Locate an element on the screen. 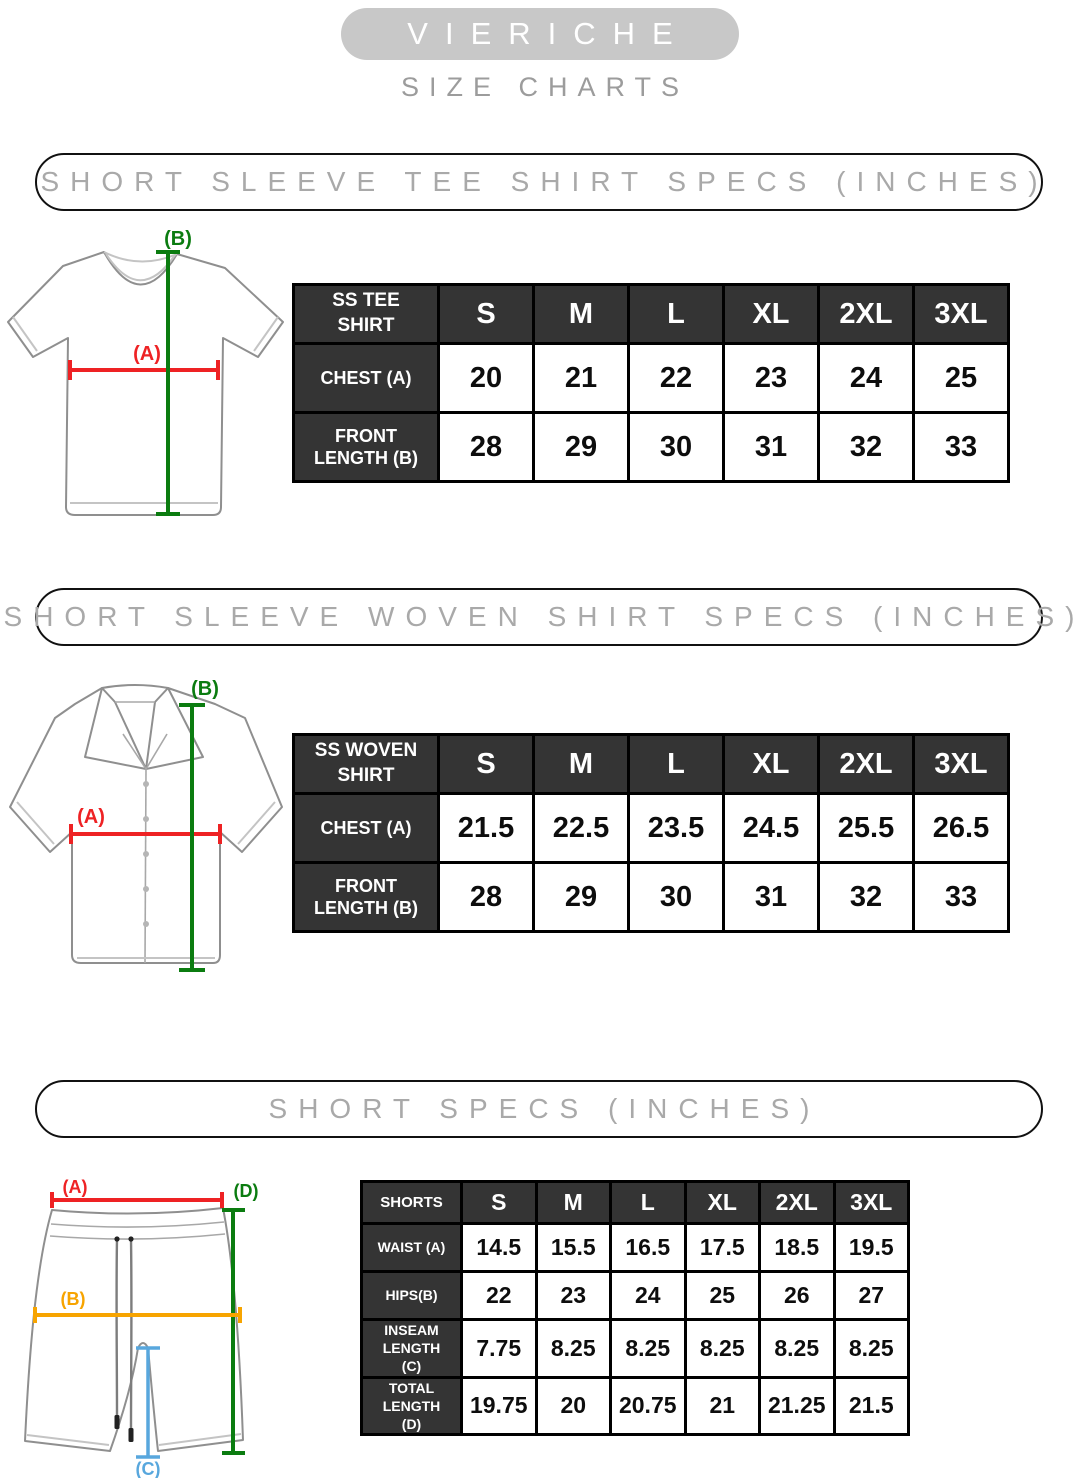  section-title-shorts: SHORT SPECS (INCHES) is located at coordinates (539, 1109).